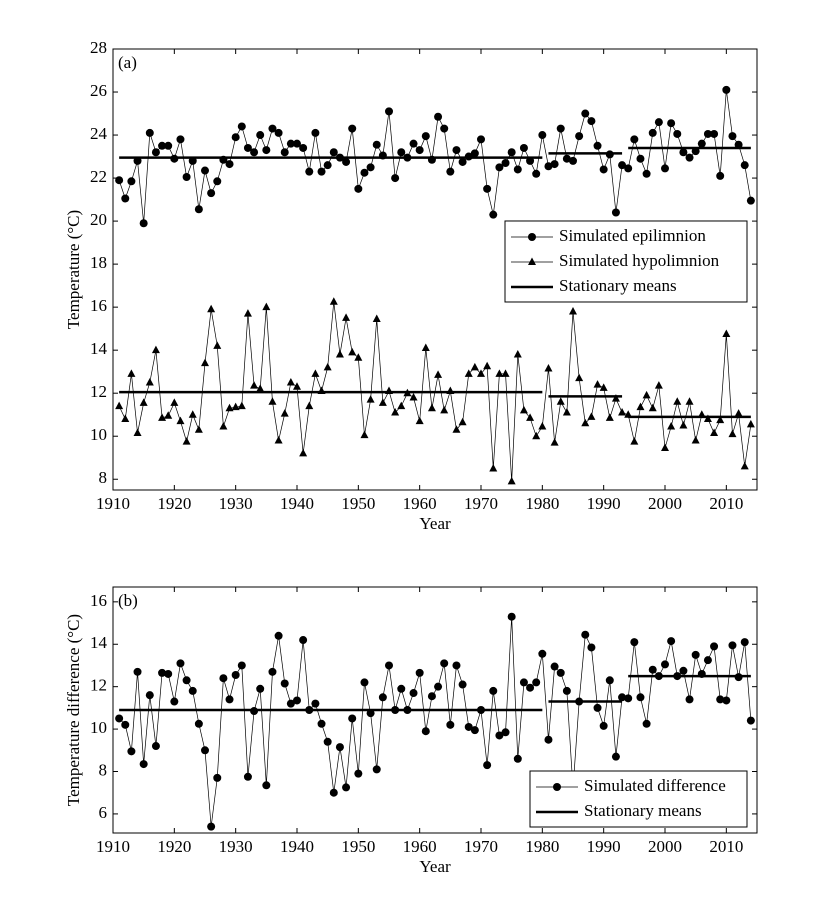 This screenshot has height=923, width=820. Describe the element at coordinates (98, 176) in the screenshot. I see `y-tick-label: 22` at that location.